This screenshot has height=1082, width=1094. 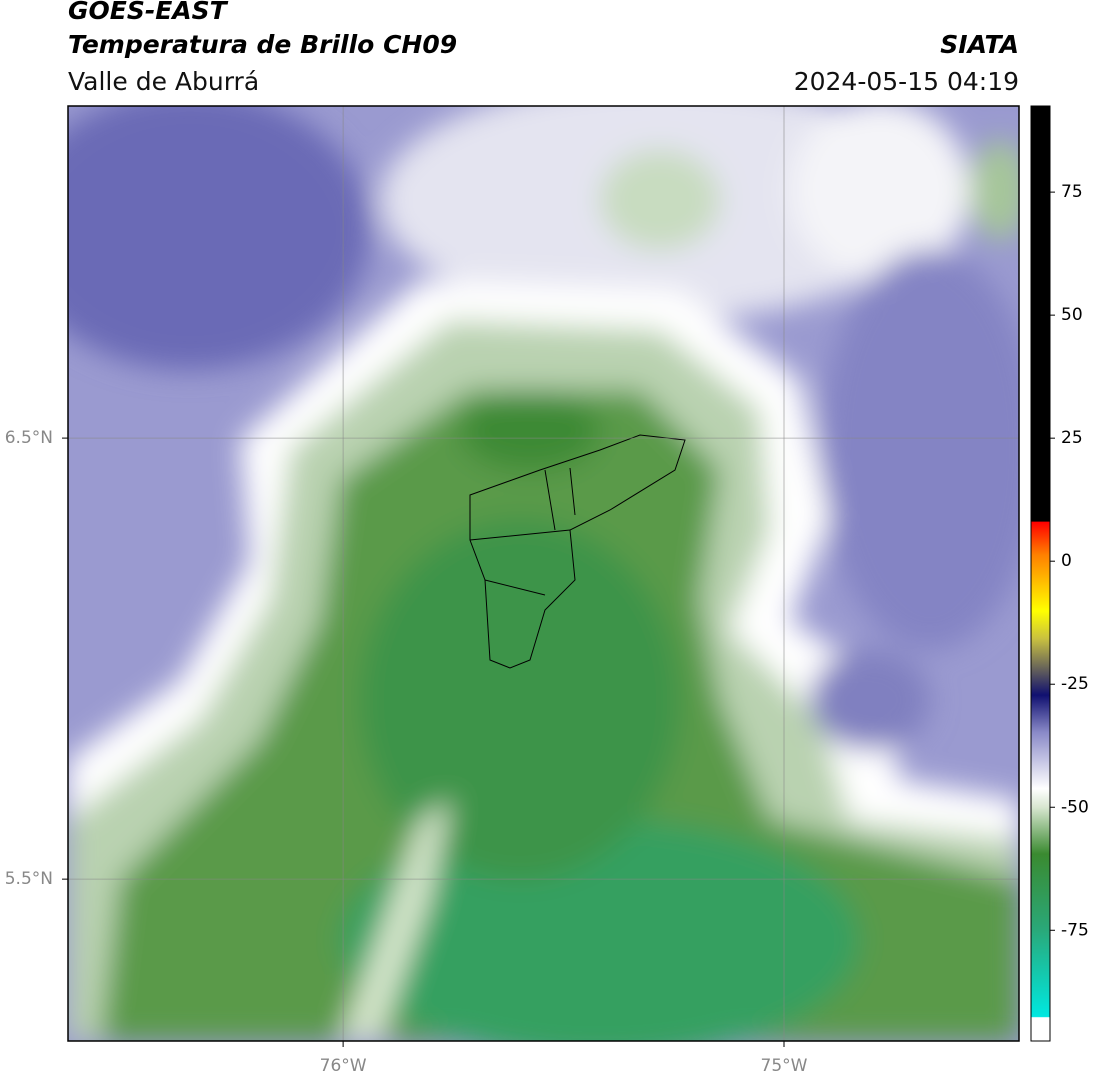 I want to click on x-tick-label: 76°W, so click(x=343, y=1066).